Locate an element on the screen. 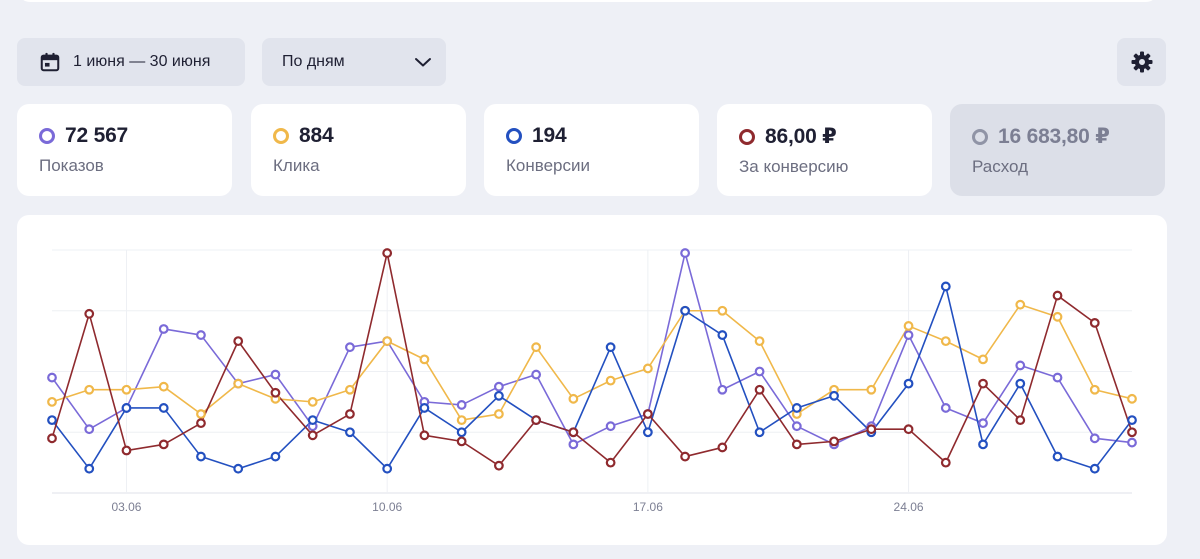  metric-card-shows: 72 567 Показов is located at coordinates (124, 150).